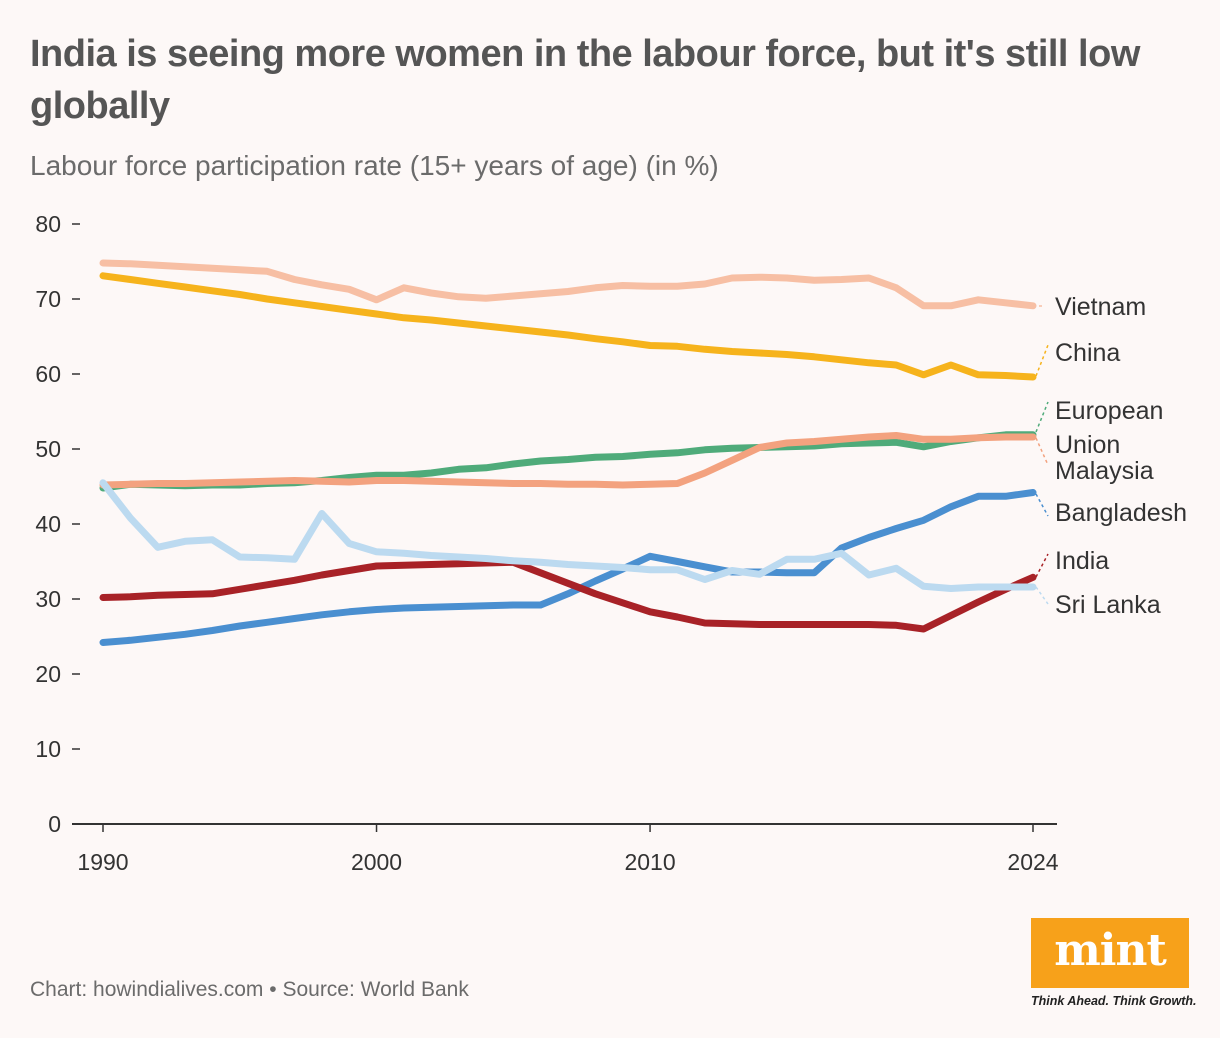  I want to click on leader-india, so click(1042, 565).